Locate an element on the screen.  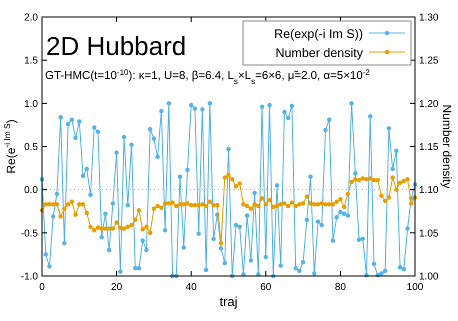
y-tick-label: 0.5 is located at coordinates (31, 147).